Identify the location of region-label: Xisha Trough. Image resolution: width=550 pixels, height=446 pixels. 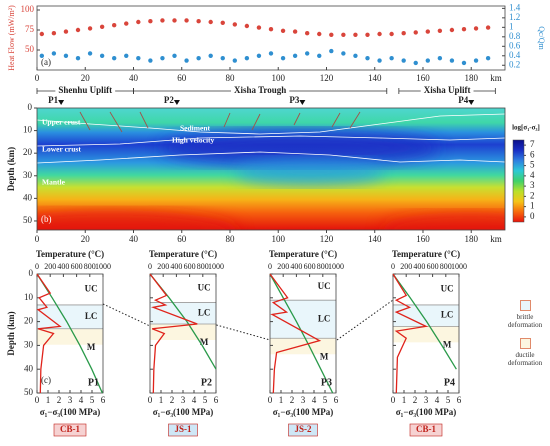
(260, 90).